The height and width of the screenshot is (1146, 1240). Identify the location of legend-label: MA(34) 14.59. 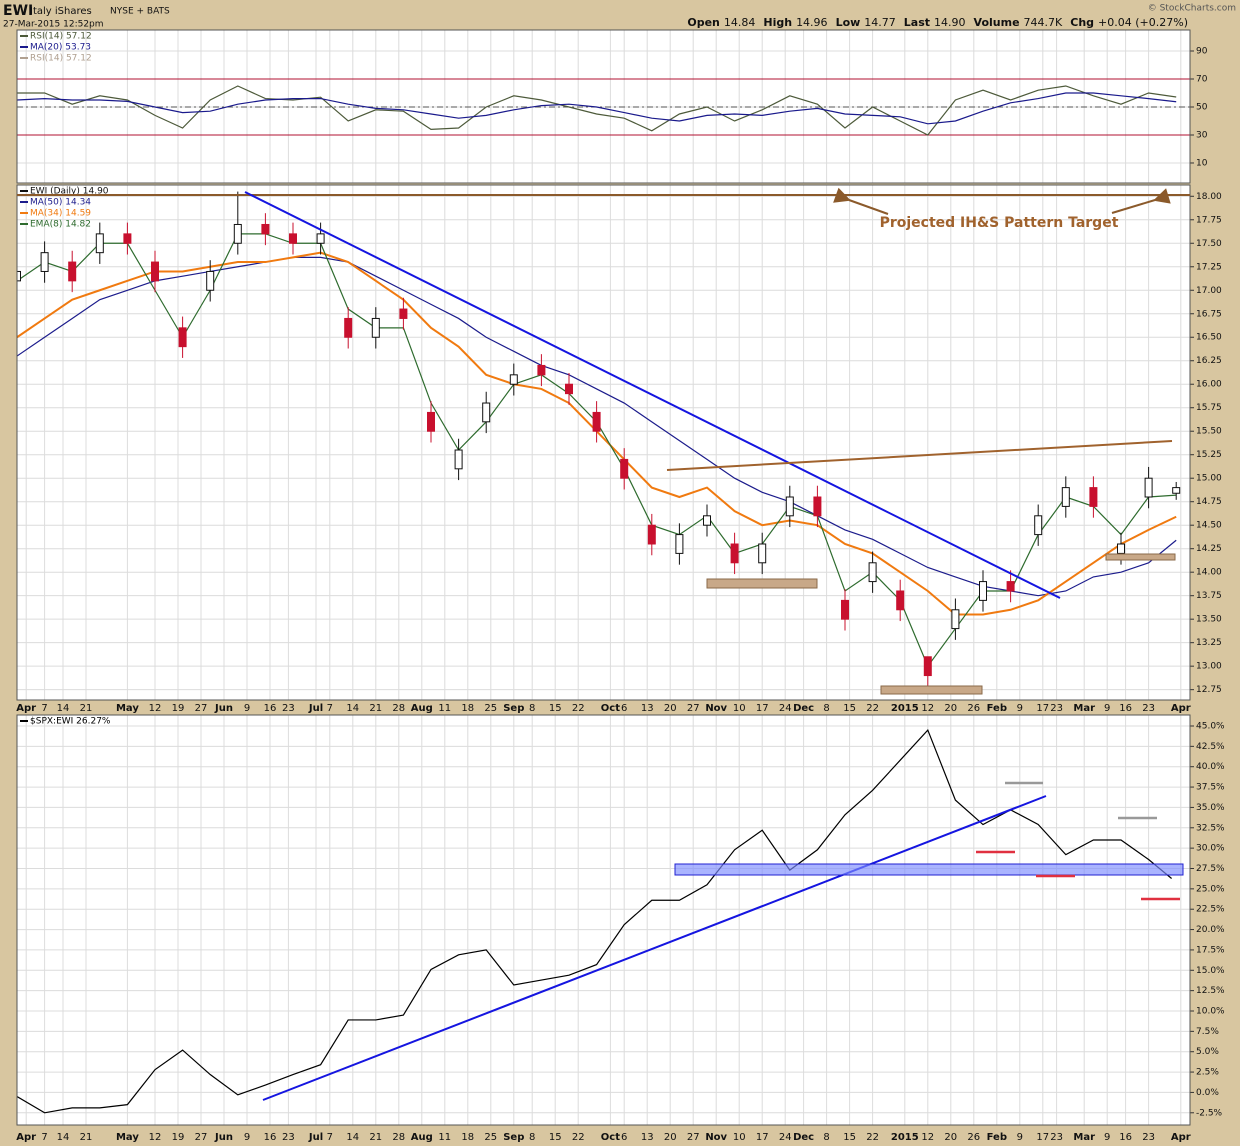
(60, 214).